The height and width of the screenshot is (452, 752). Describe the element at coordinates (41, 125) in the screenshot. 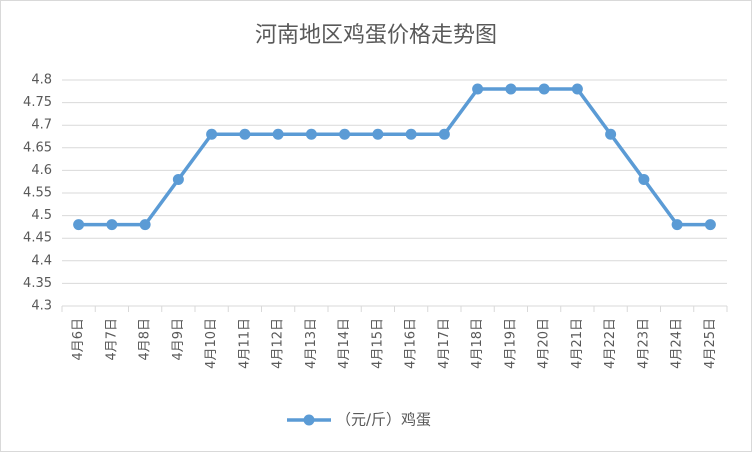

I see `y-tick-label: 4.7` at that location.